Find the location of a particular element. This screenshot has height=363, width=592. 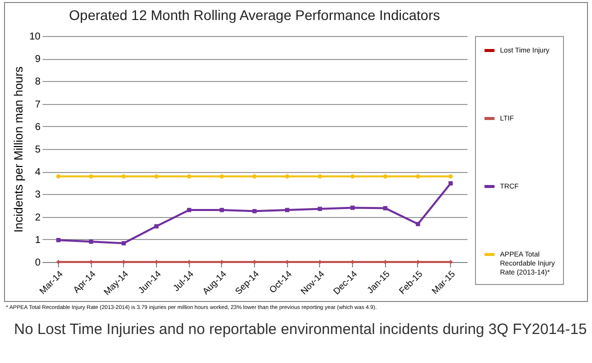

y-tick-label: 9 is located at coordinates (37, 60).